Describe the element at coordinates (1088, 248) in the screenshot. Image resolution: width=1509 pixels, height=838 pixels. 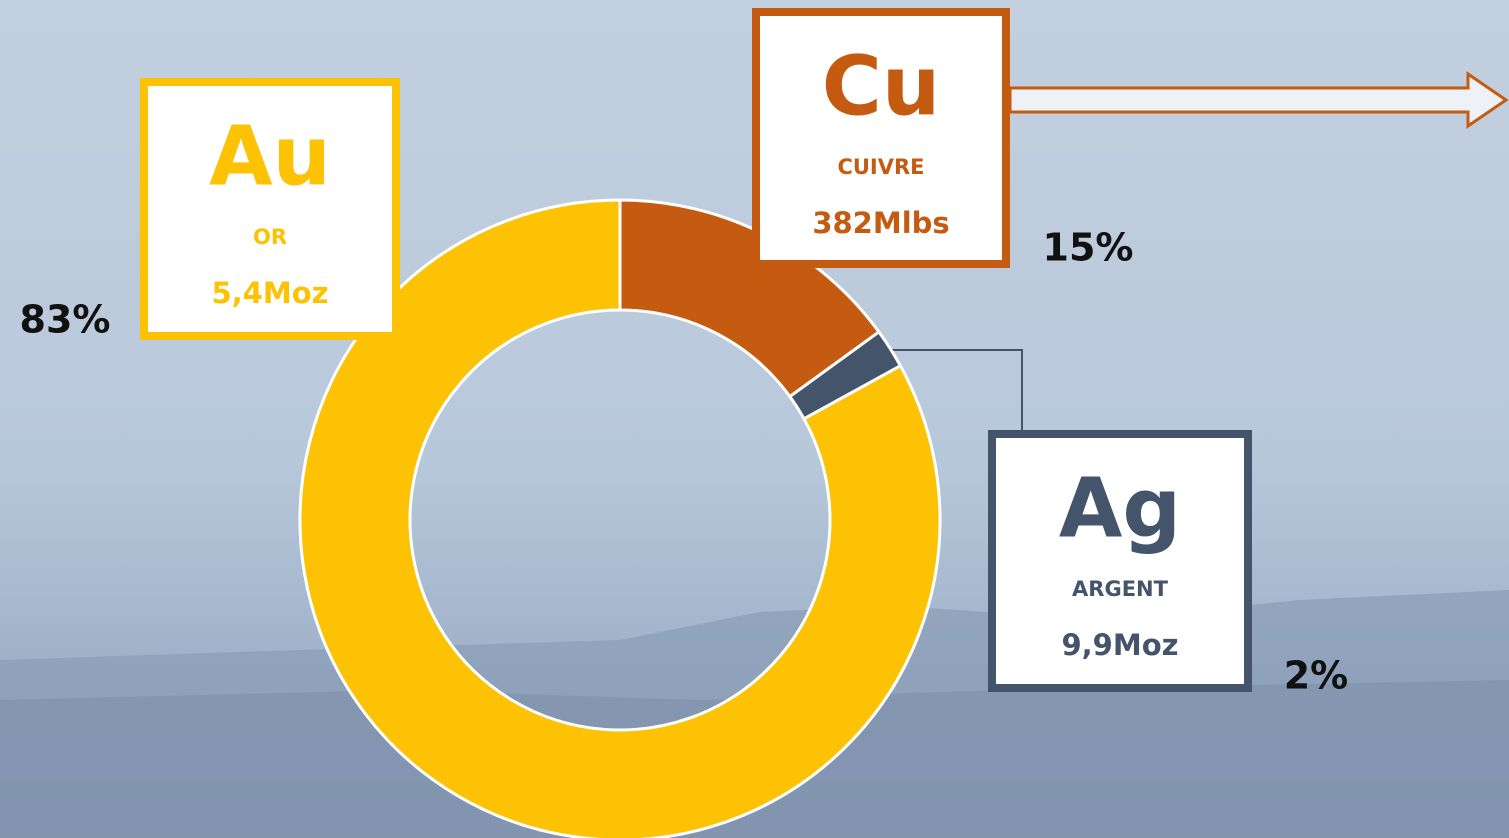
I see `percent-label: 15%` at that location.